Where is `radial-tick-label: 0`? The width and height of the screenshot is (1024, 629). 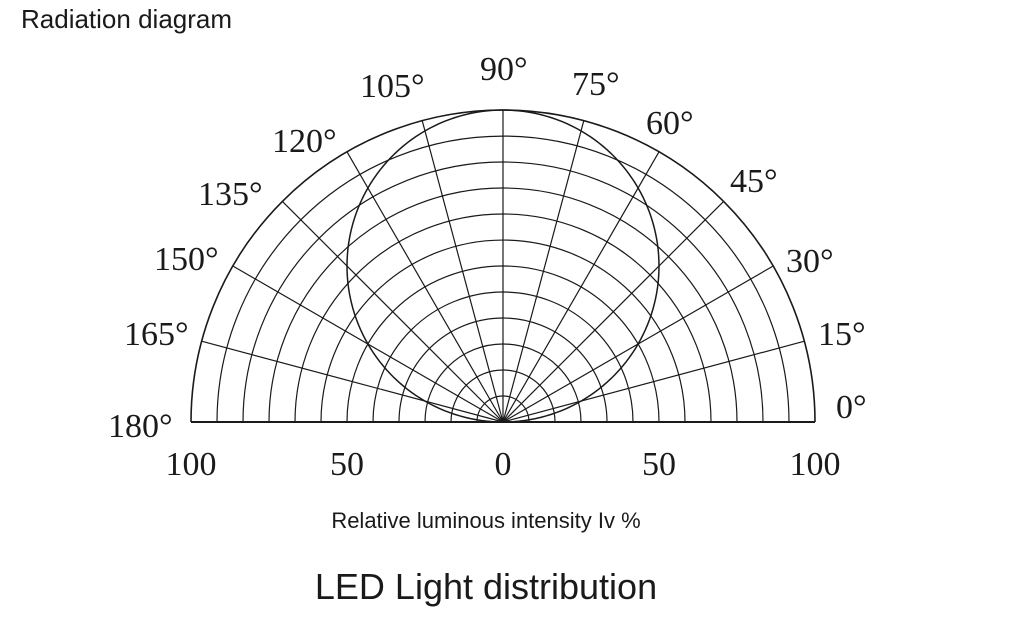
radial-tick-label: 0 is located at coordinates (503, 464).